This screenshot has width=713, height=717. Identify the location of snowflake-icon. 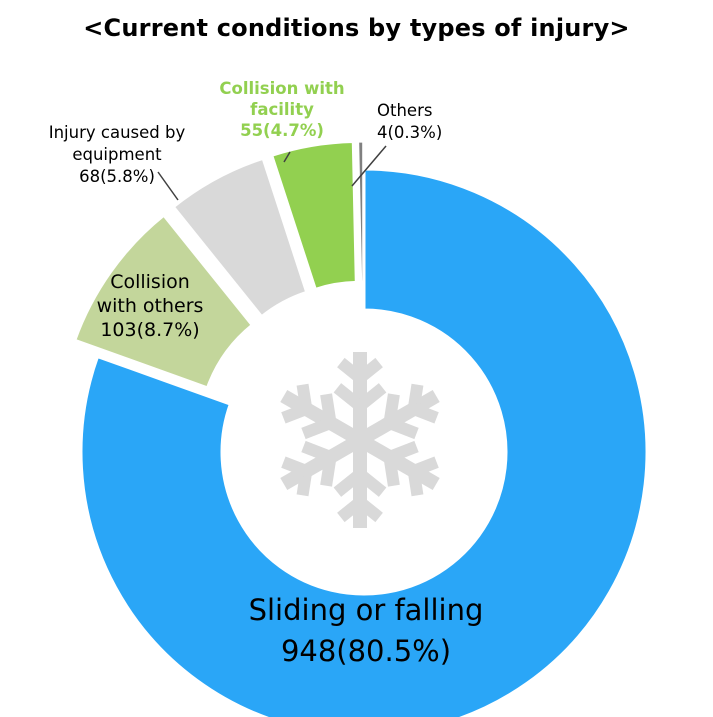
(360, 440).